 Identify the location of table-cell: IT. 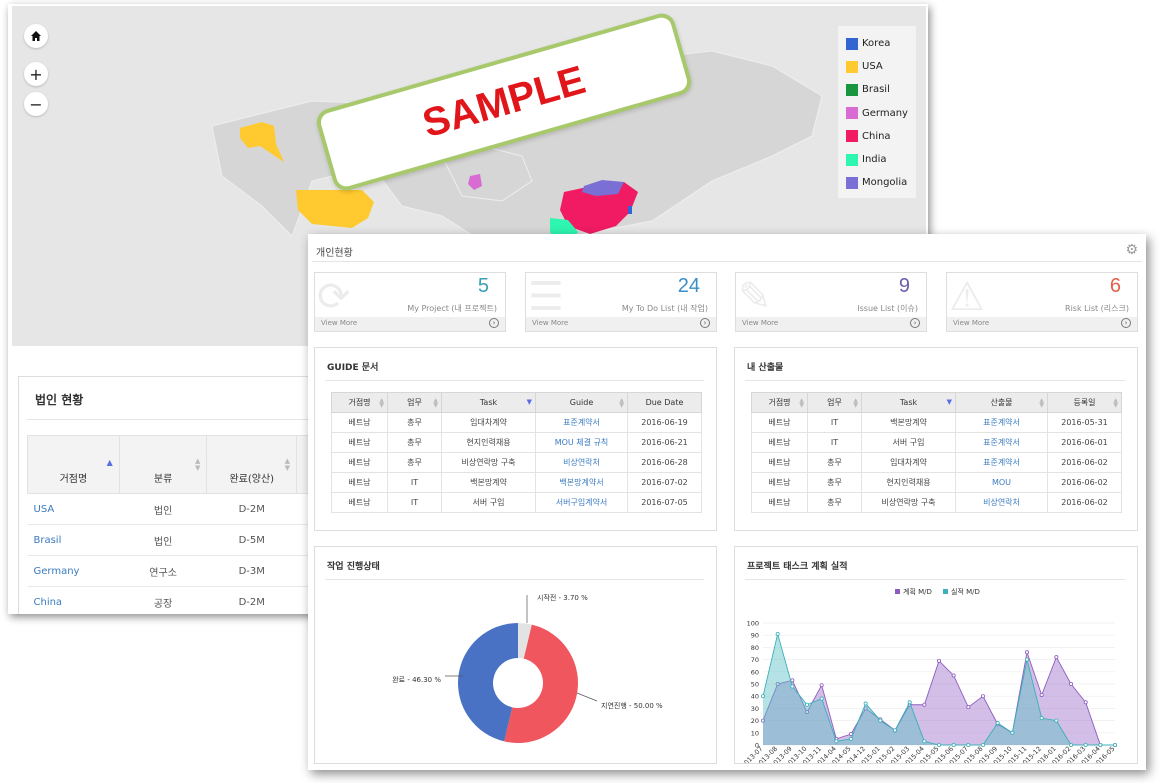
(834, 442).